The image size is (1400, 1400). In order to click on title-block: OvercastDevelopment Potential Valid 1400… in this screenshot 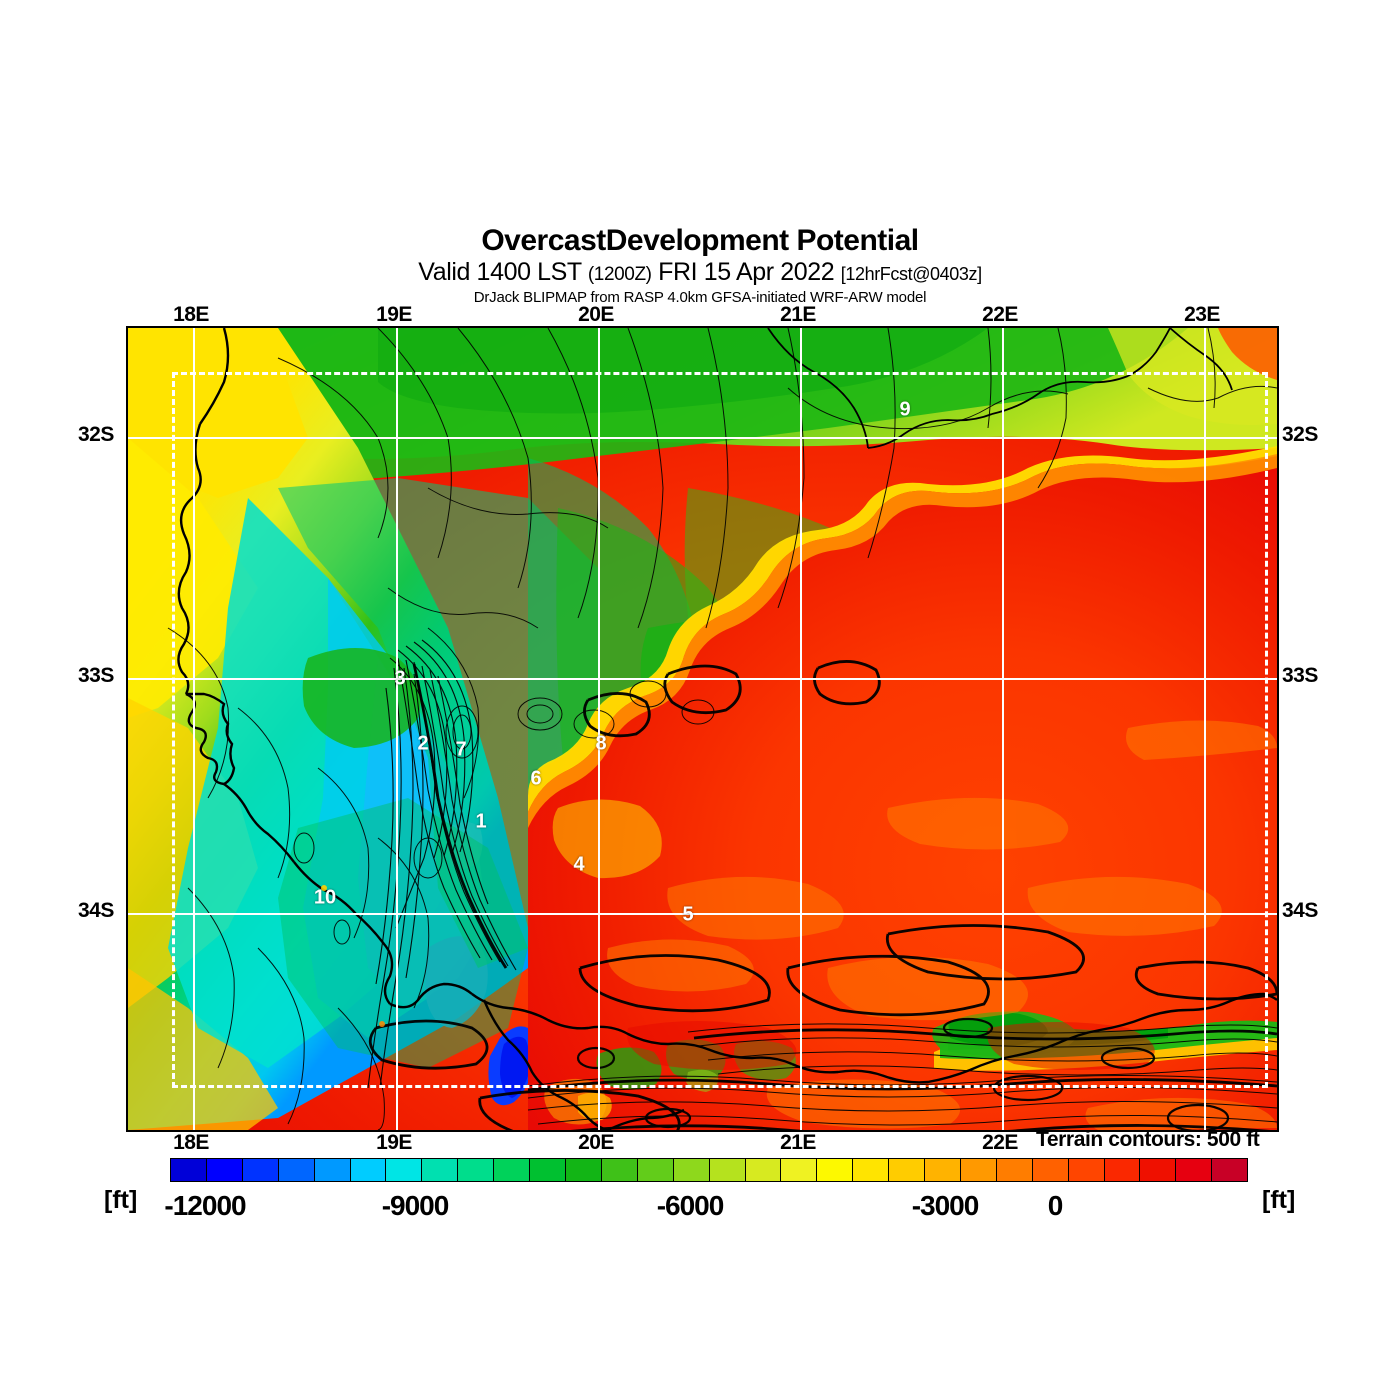, I will do `click(700, 265)`.